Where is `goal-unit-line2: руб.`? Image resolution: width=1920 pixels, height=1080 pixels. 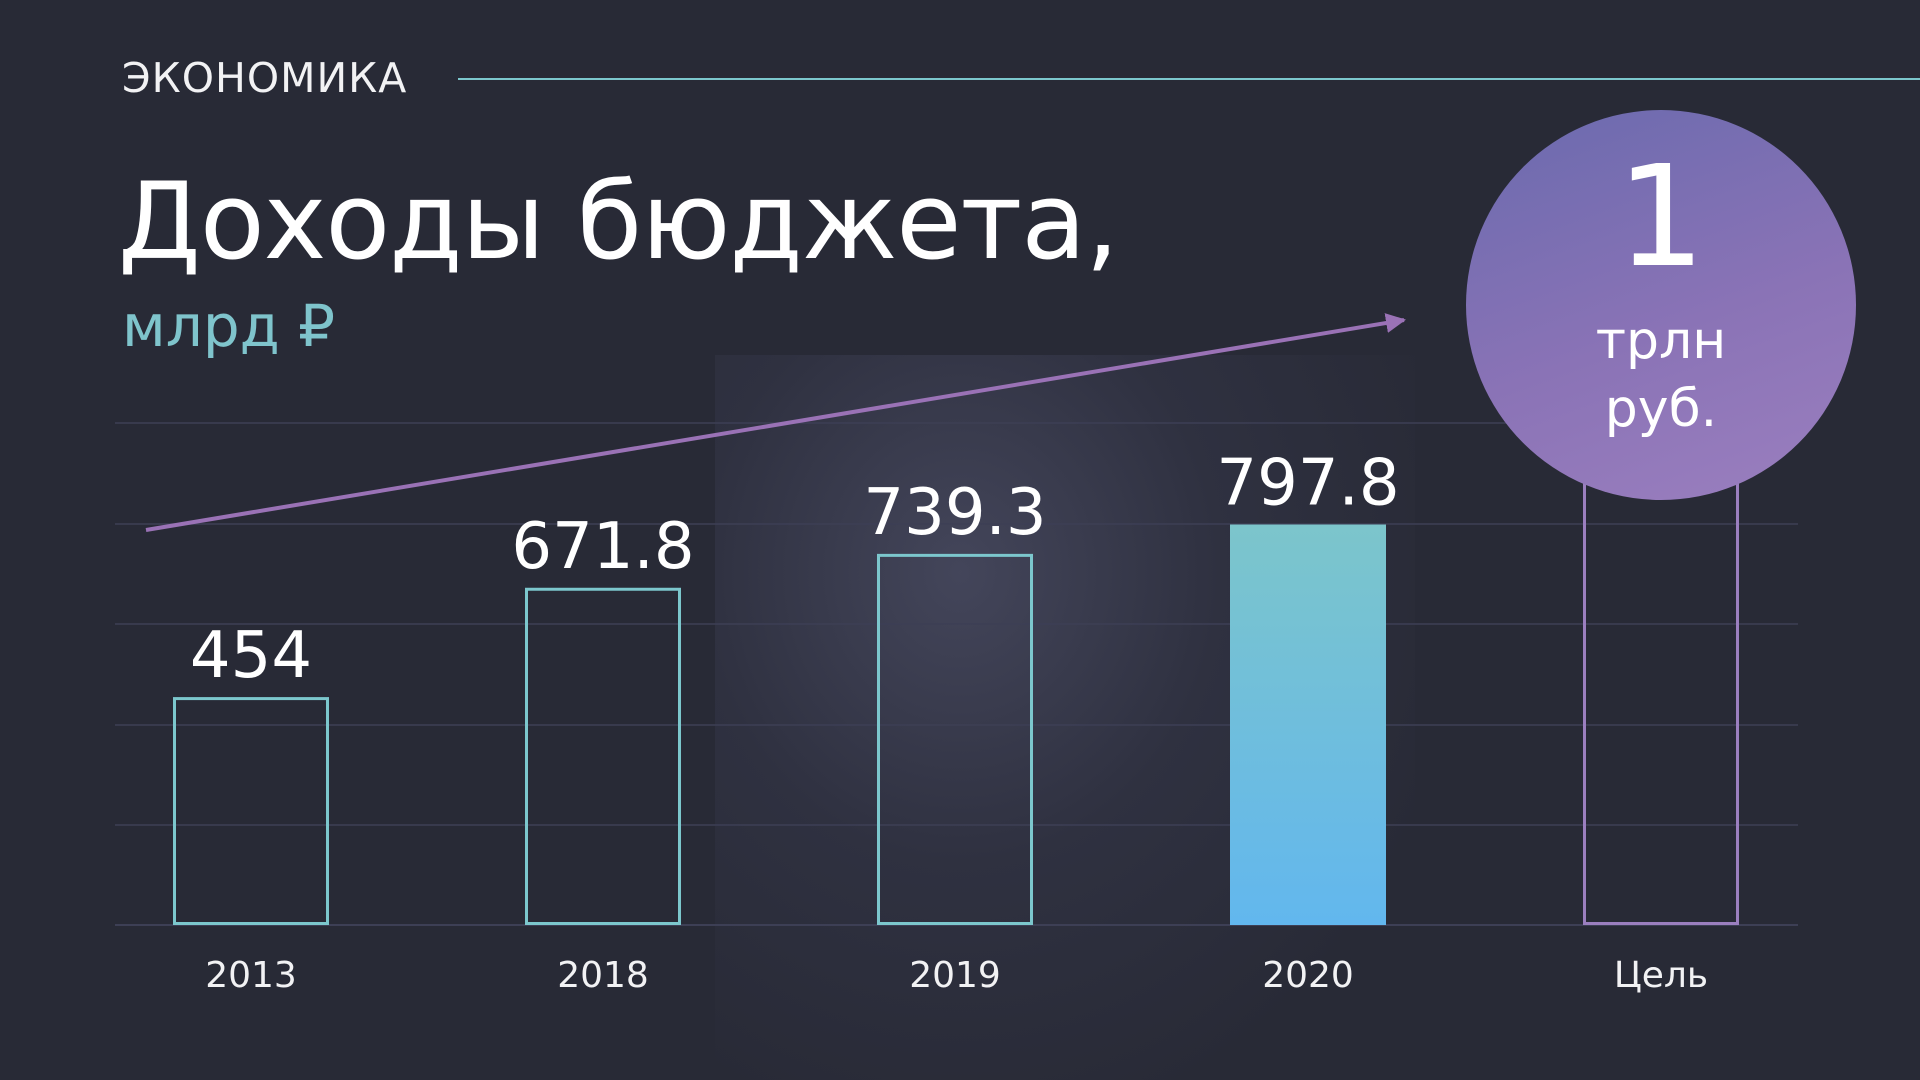
goal-unit-line2: руб. is located at coordinates (1661, 409).